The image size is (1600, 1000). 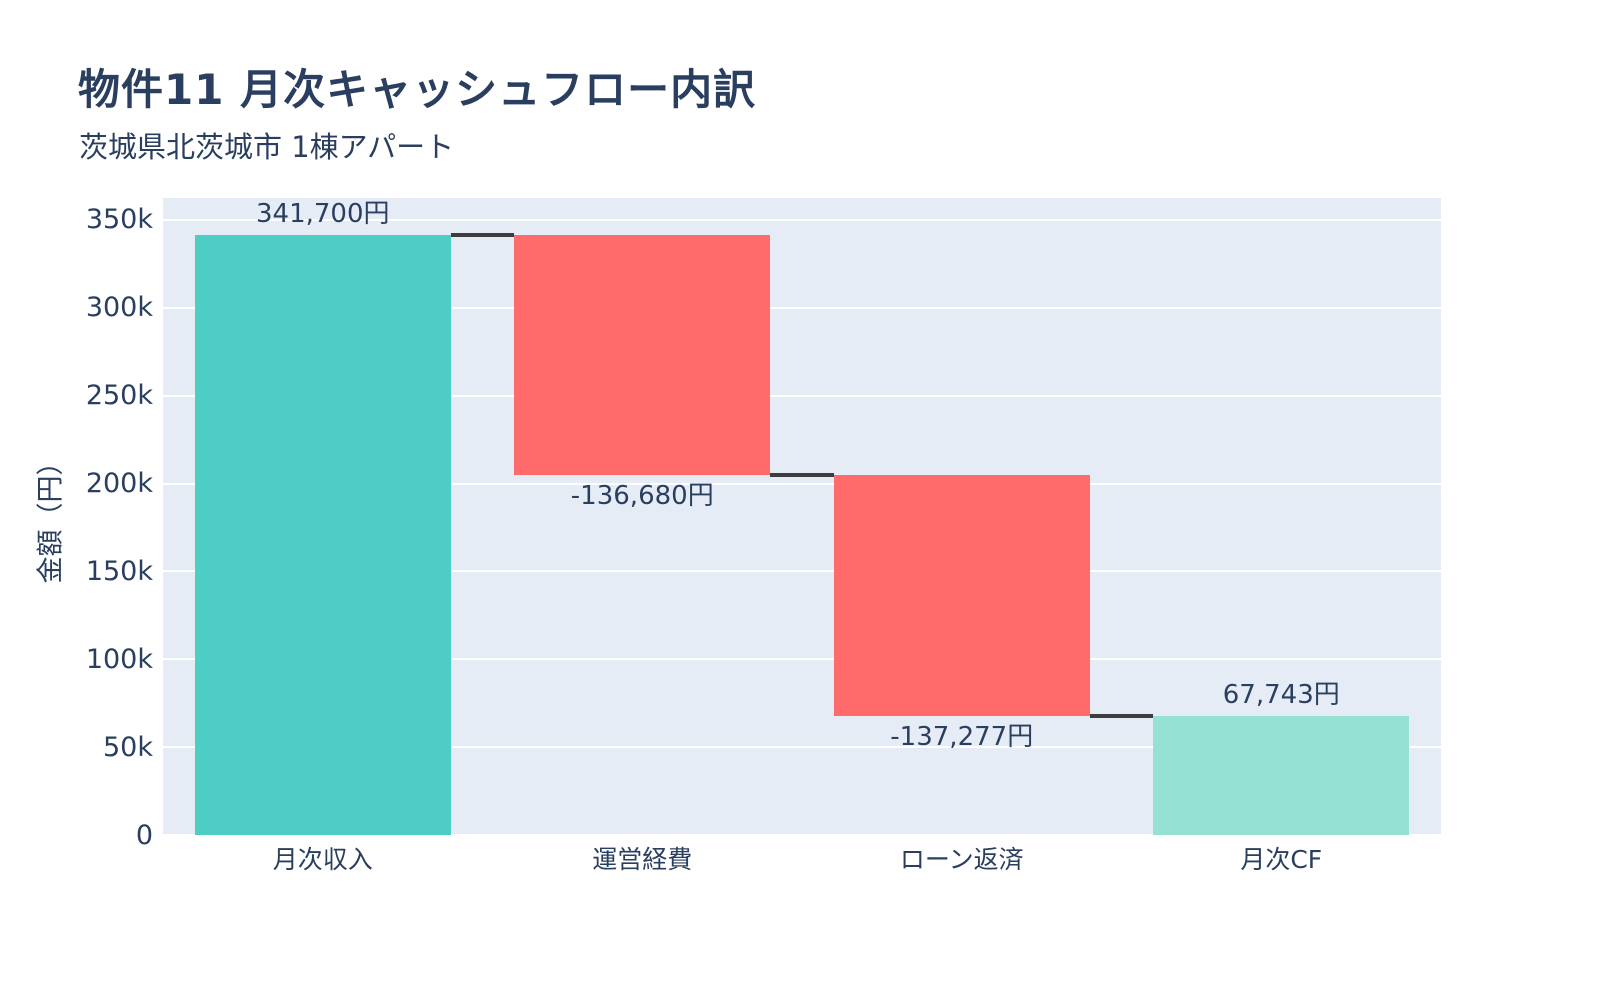 I want to click on gridline-250k, so click(x=802, y=395).